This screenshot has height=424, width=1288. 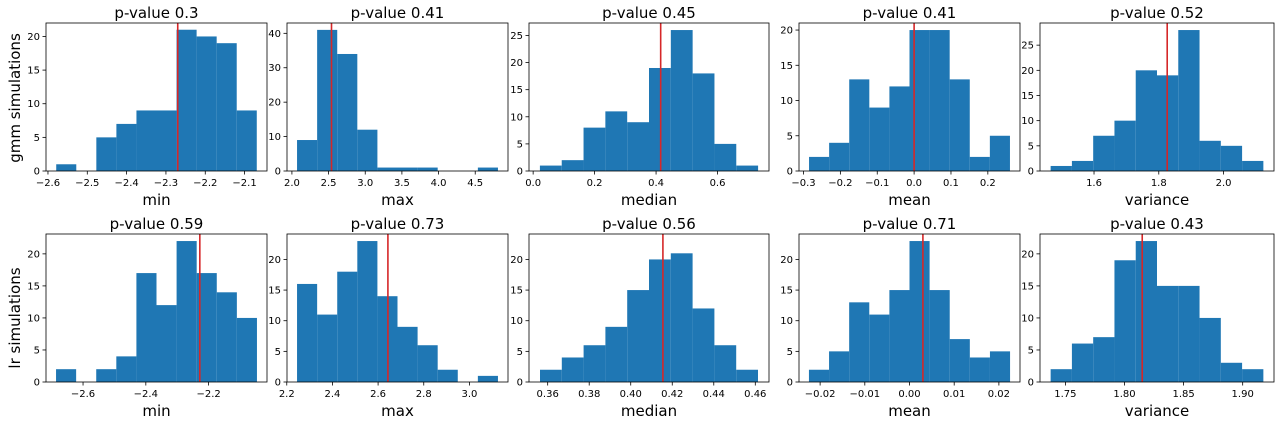 What do you see at coordinates (157, 224) in the screenshot?
I see `chart-title: p-value 0.59` at bounding box center [157, 224].